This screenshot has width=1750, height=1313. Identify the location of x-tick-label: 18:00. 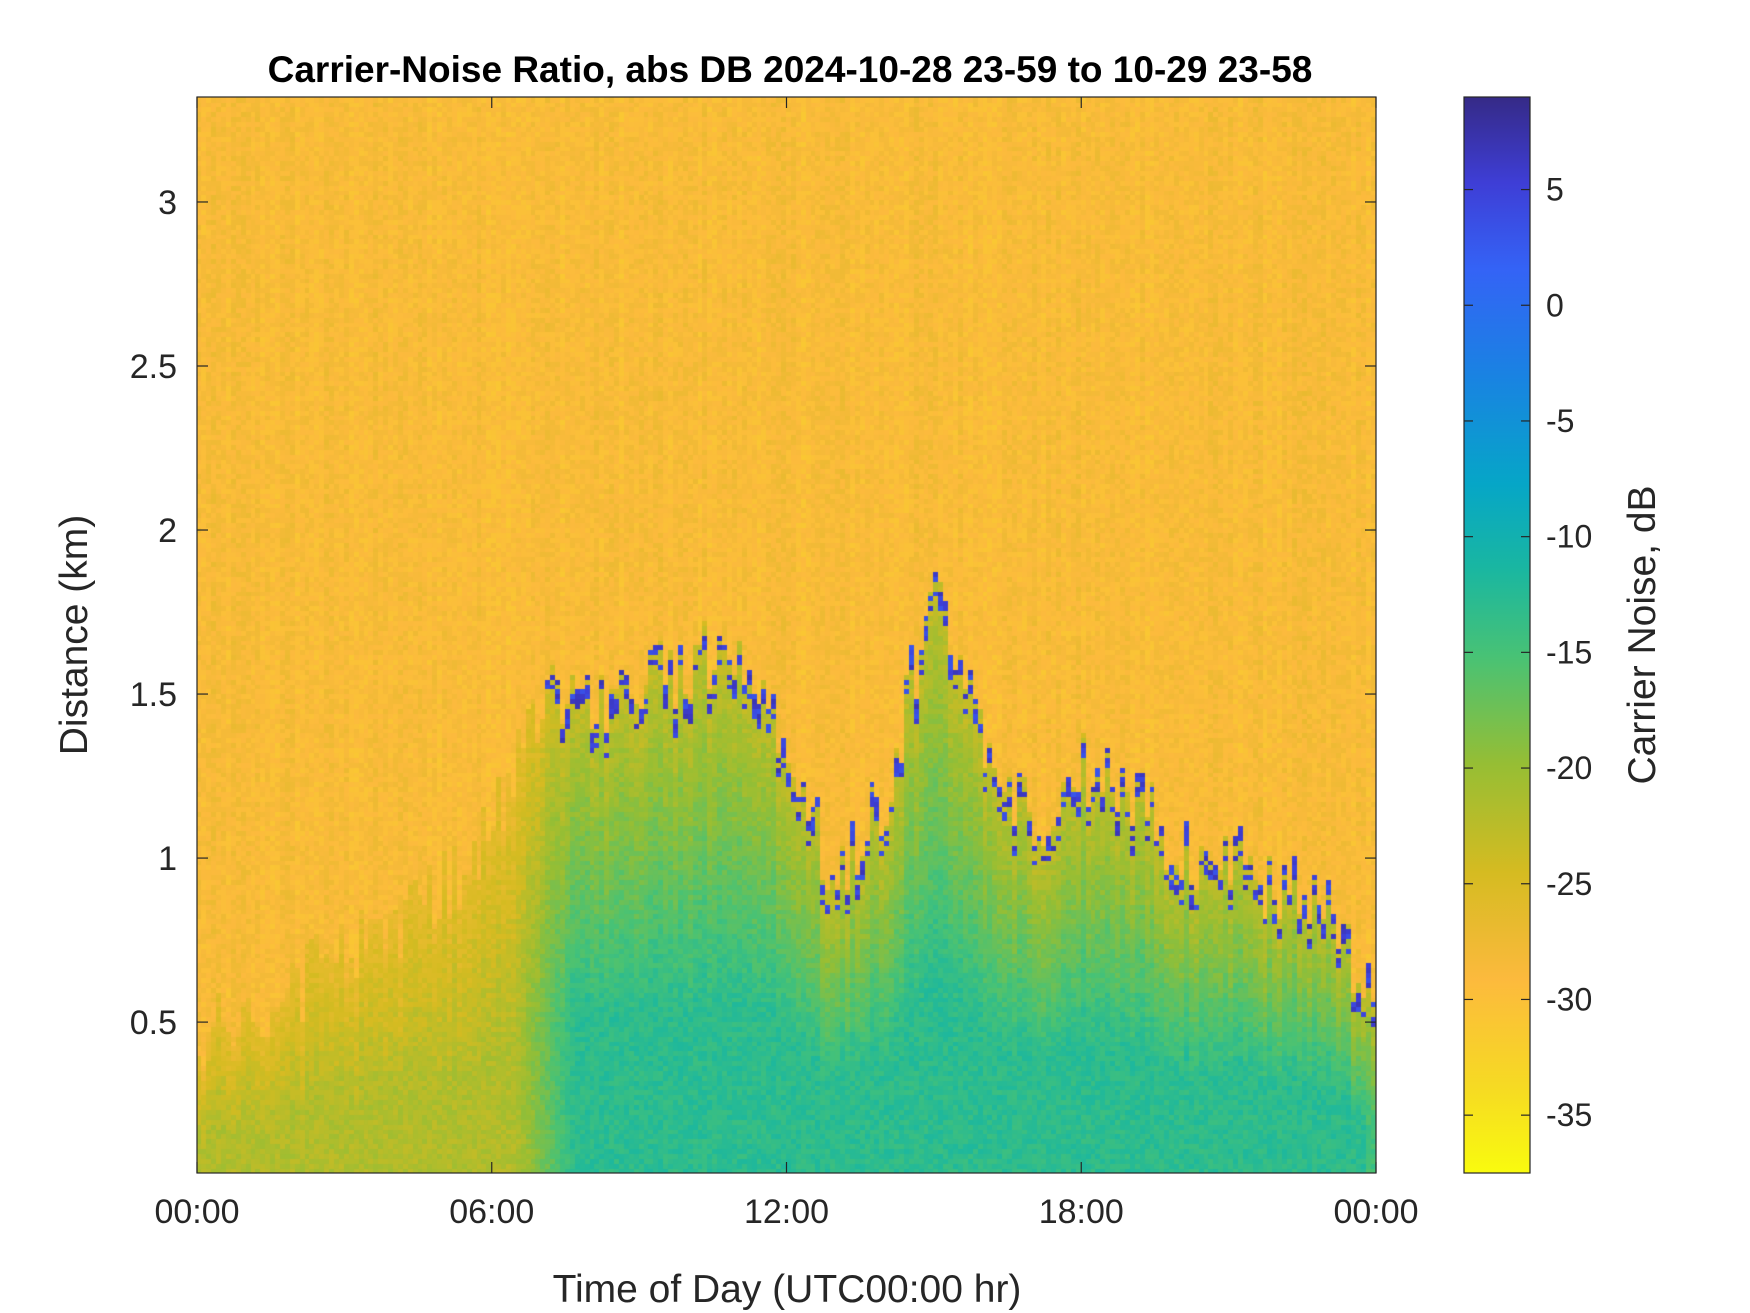
(1081, 1212).